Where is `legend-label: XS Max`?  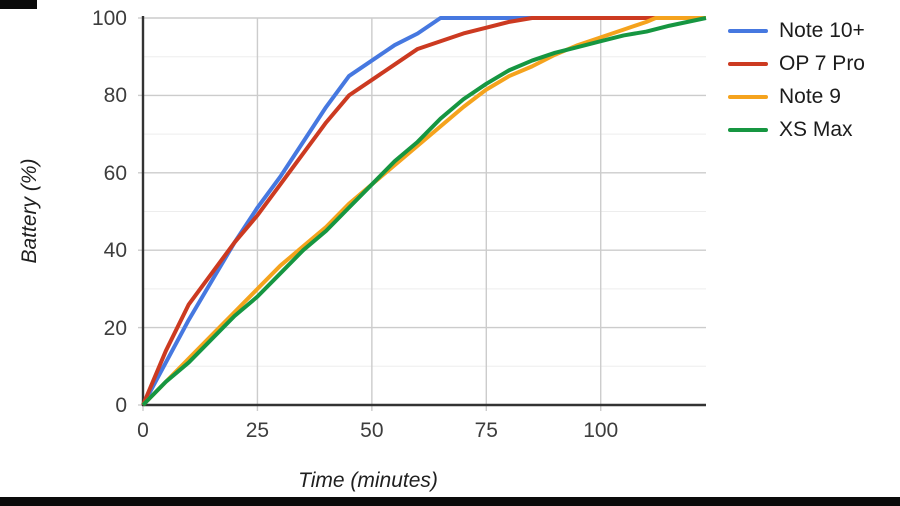 legend-label: XS Max is located at coordinates (816, 129).